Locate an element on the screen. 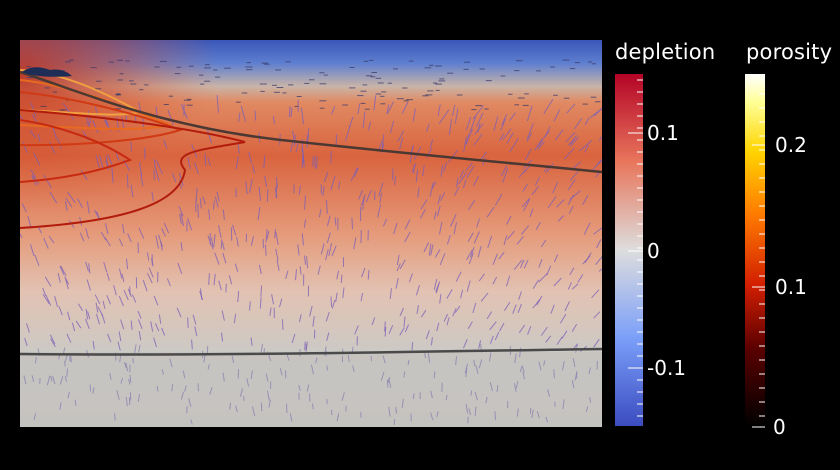 Image resolution: width=840 pixels, height=470 pixels. depletion-colorbar-title: depletion is located at coordinates (665, 52).